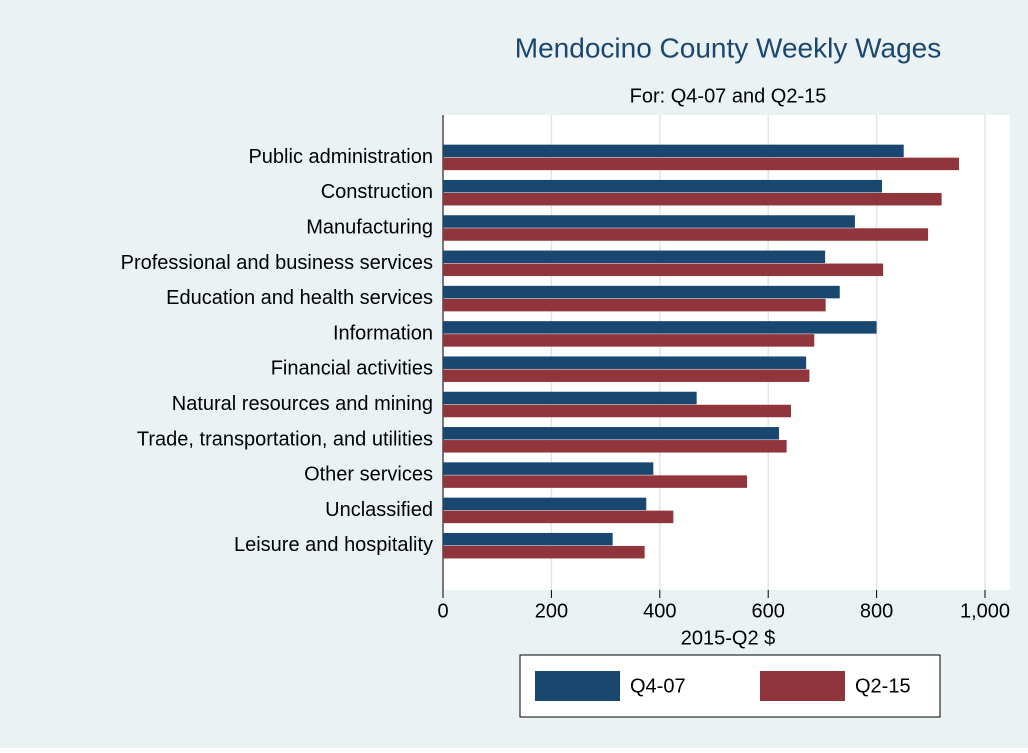 This screenshot has height=753, width=1028. What do you see at coordinates (352, 369) in the screenshot?
I see `y-tick-label: Financial activities` at bounding box center [352, 369].